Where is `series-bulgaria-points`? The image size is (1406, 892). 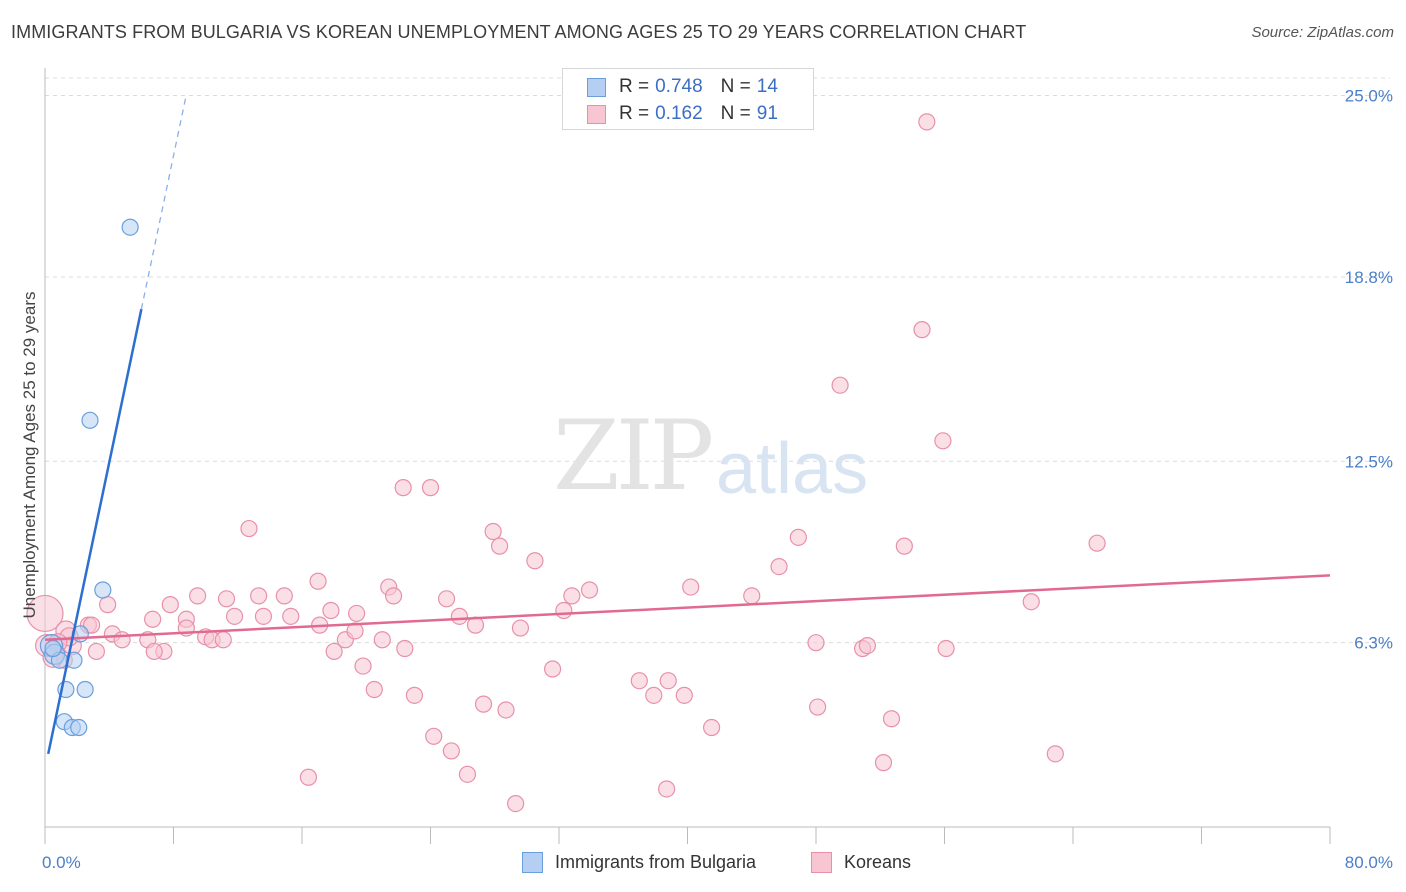 series-bulgaria-points is located at coordinates (89, 477).